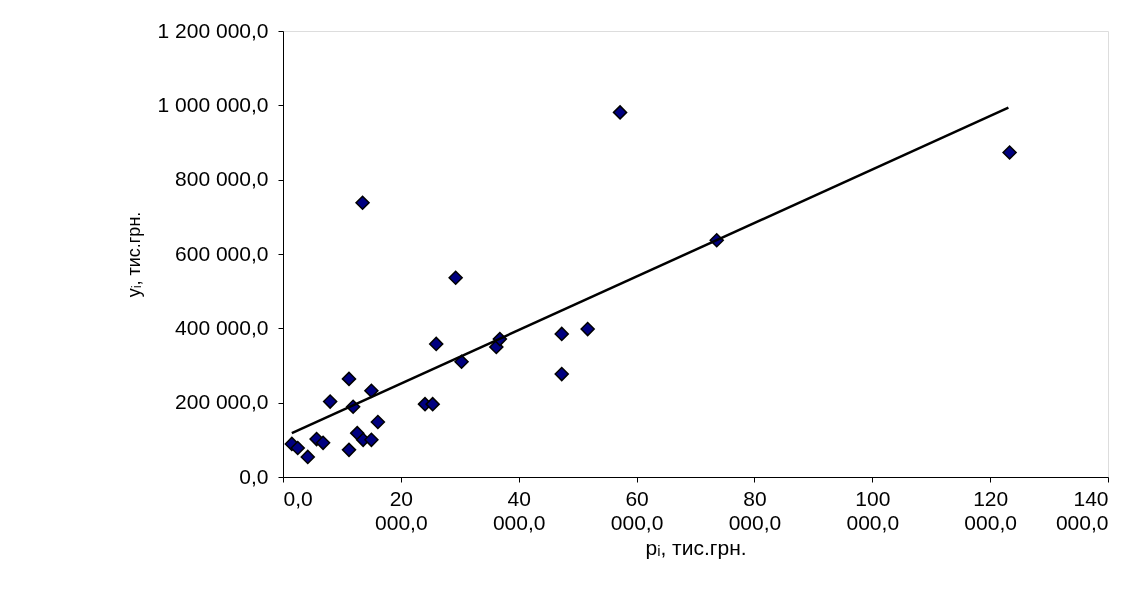  I want to click on y-tick-label: 1 200 000,0, so click(213, 30).